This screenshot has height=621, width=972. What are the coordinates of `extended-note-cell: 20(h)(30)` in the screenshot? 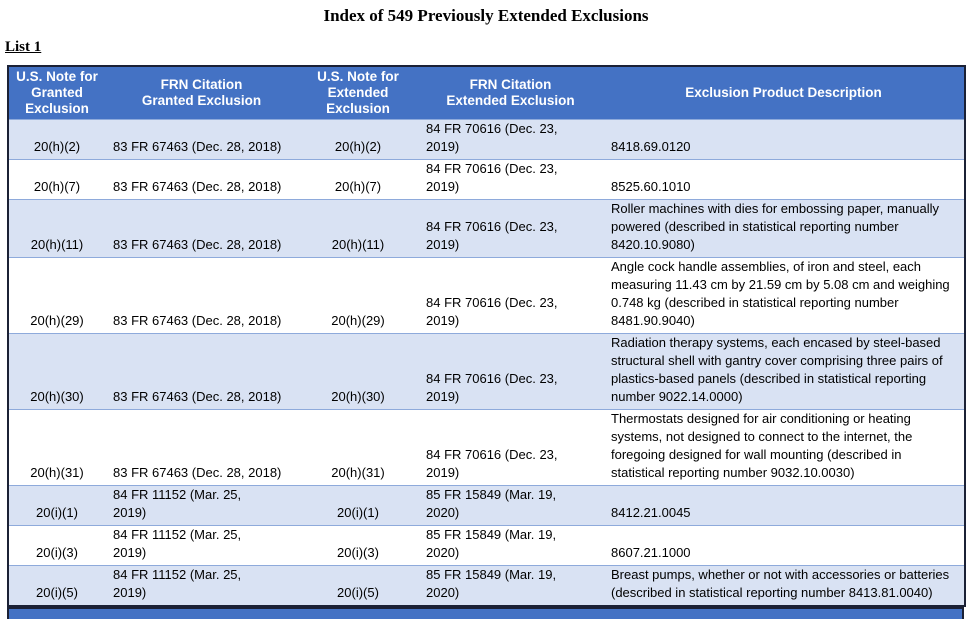 It's located at (358, 396).